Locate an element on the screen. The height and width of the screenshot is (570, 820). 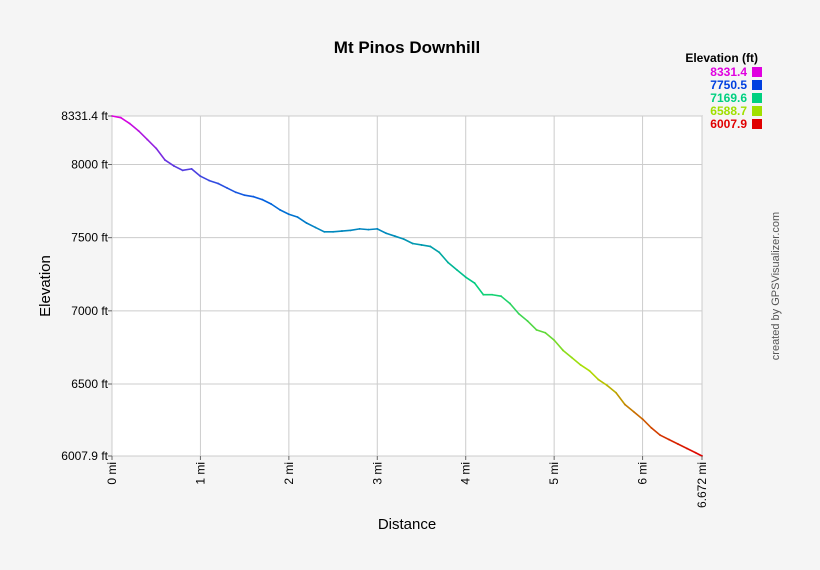
y-tick-label: 6500 ft is located at coordinates (89, 384).